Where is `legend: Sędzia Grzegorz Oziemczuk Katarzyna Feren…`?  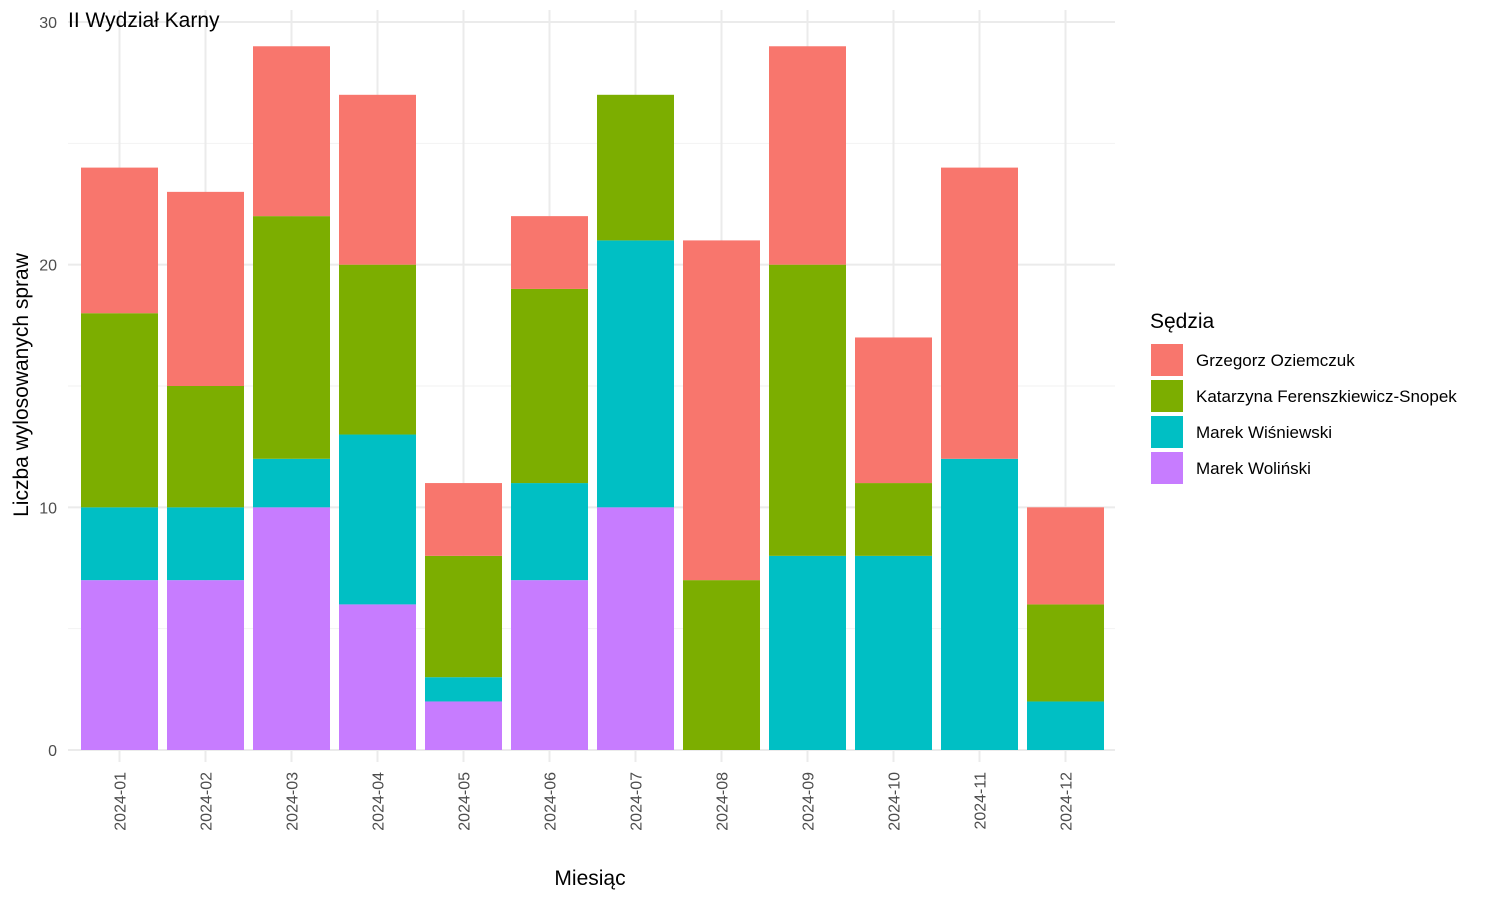
legend: Sędzia Grzegorz Oziemczuk Katarzyna Feren… is located at coordinates (1303, 397).